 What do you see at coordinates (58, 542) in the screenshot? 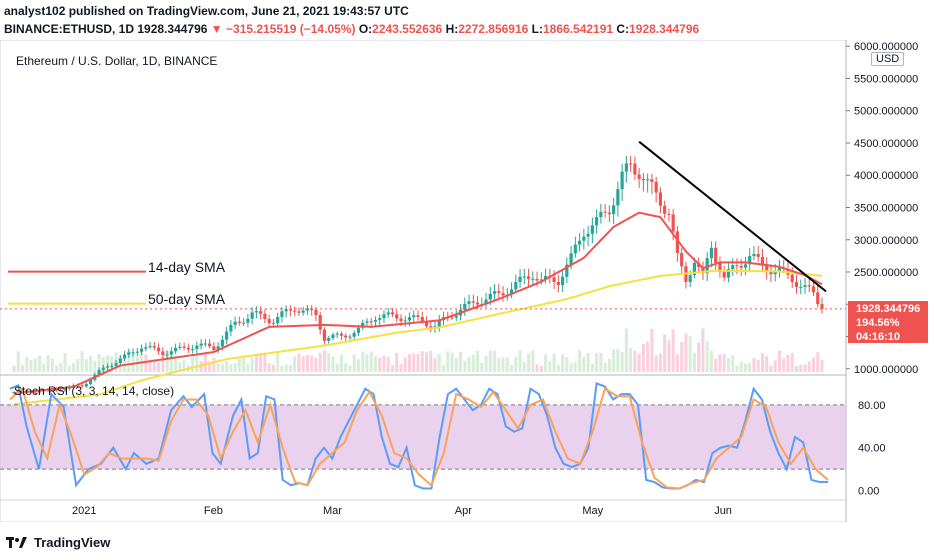
I see `footer-logo: TradingView` at bounding box center [58, 542].